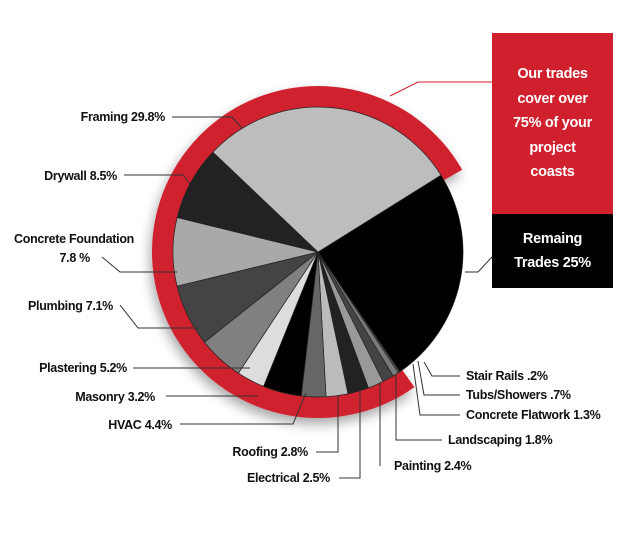 This screenshot has height=541, width=621. I want to click on leader-electrical, so click(350, 434).